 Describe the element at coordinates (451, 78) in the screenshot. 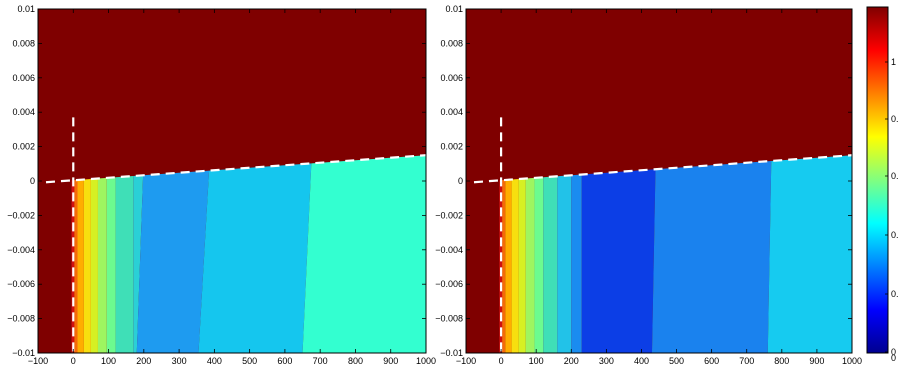

I see `right-y-tick-label-8: 0.006` at that location.